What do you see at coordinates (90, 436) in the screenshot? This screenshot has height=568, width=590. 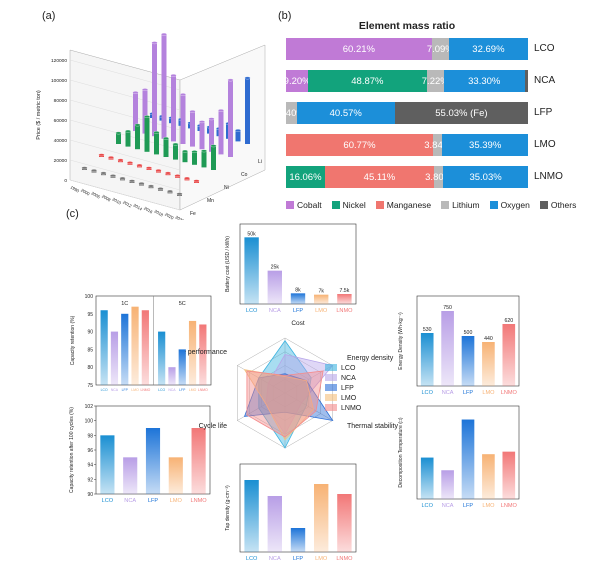 I see `y-tick-label: 98` at bounding box center [90, 436].